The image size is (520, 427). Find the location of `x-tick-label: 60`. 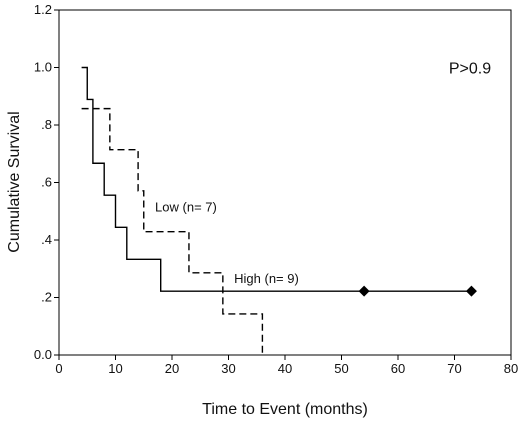

x-tick-label: 60 is located at coordinates (398, 368).